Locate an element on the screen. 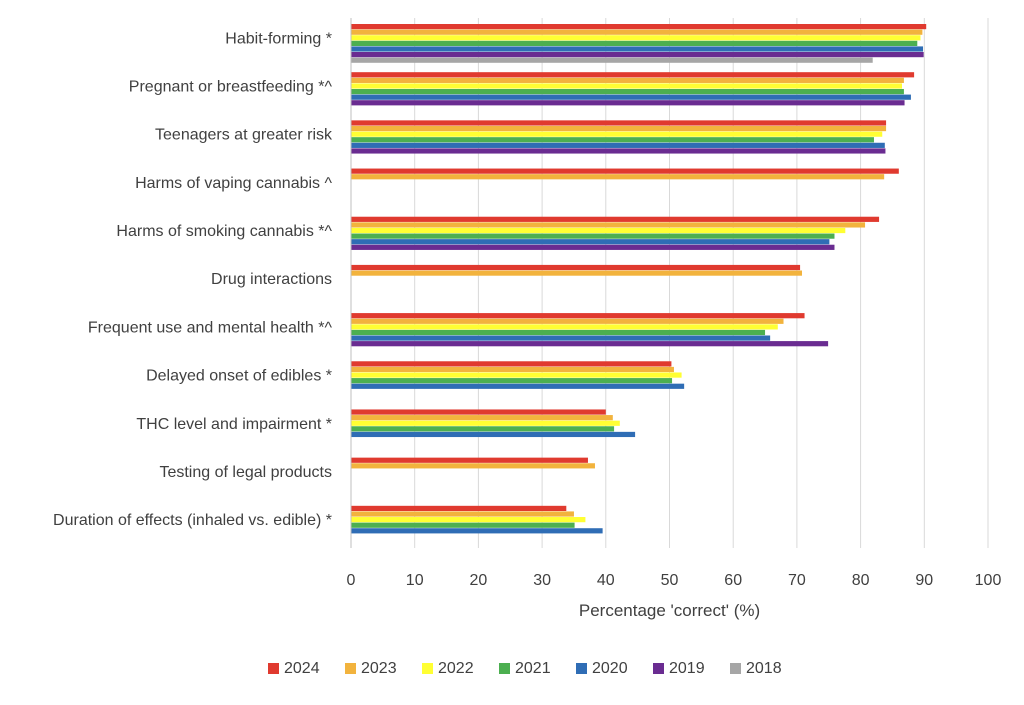 The width and height of the screenshot is (1024, 705). legend-label-2020: 2020 is located at coordinates (610, 668).